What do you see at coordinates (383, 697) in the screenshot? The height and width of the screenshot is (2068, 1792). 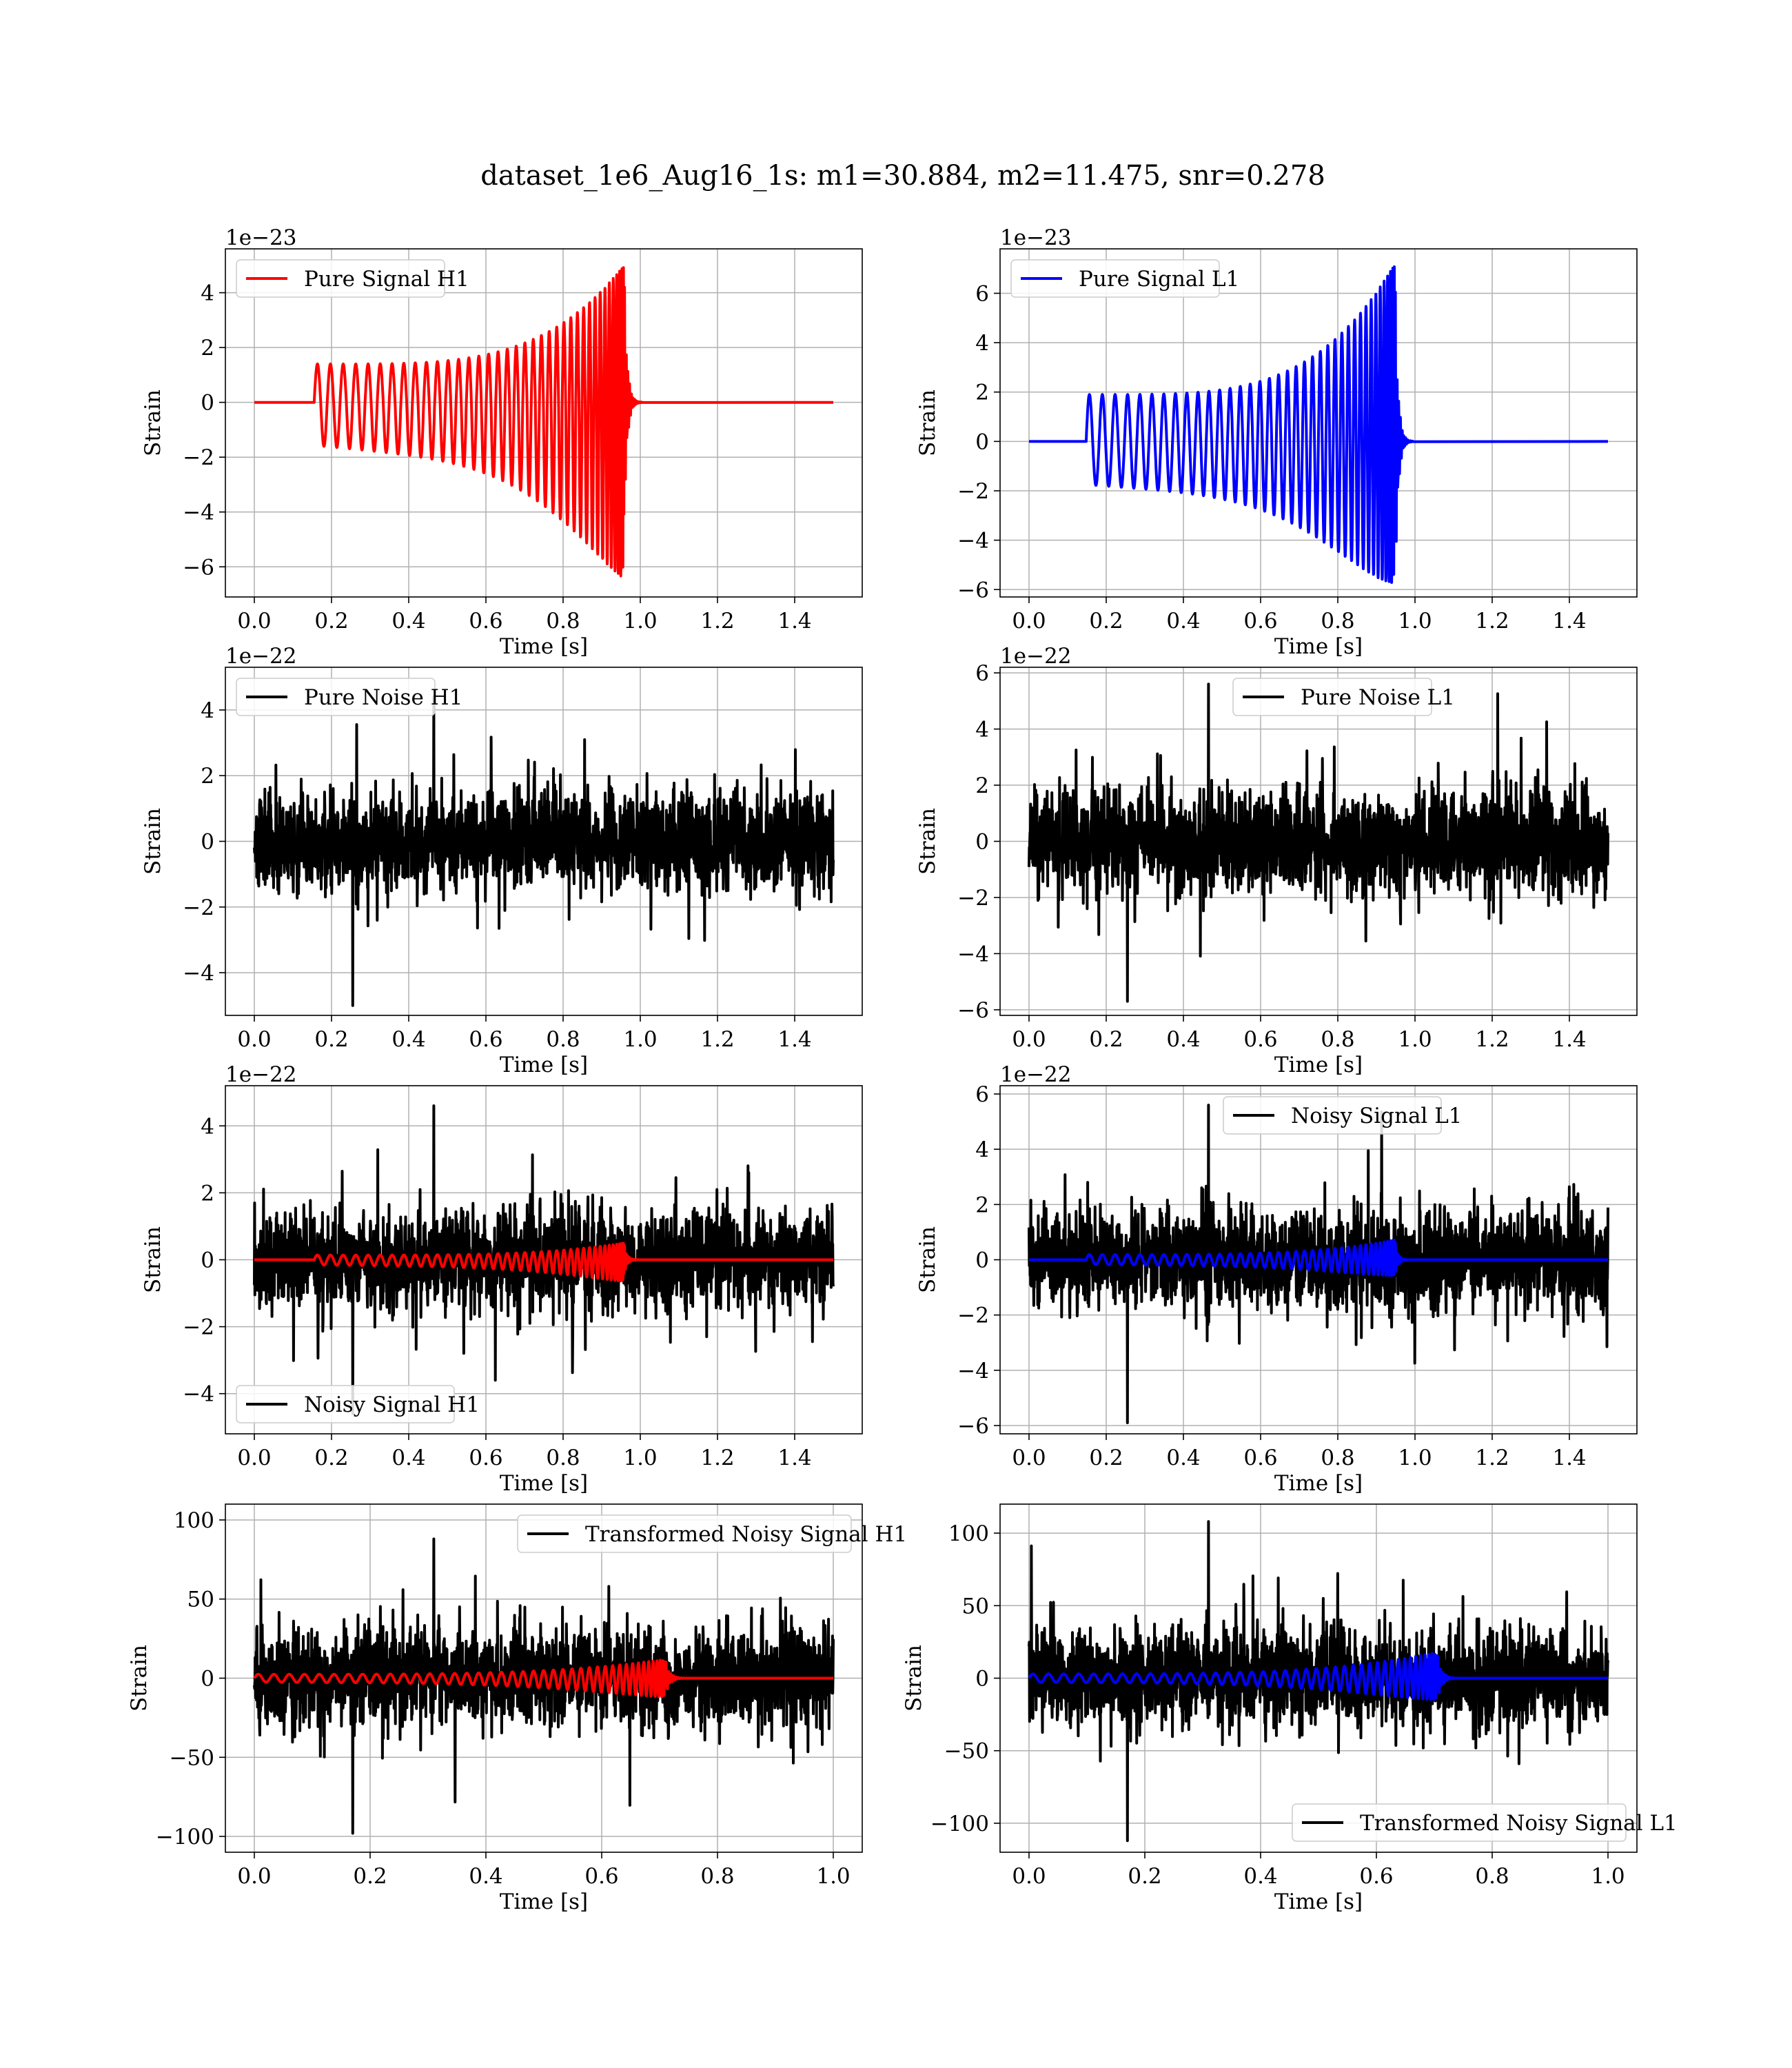 I see `legend-label: Pure Noise H1` at bounding box center [383, 697].